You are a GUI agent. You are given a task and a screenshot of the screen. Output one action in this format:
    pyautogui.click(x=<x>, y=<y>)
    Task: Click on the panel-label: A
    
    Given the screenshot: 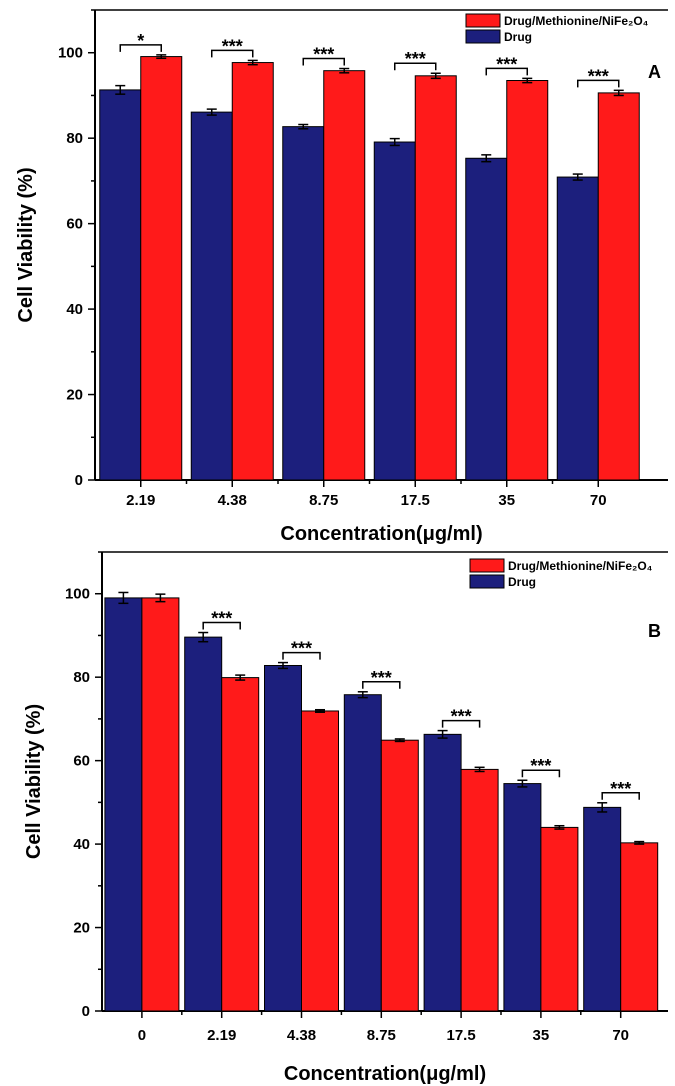 What is the action you would take?
    pyautogui.click(x=654, y=72)
    